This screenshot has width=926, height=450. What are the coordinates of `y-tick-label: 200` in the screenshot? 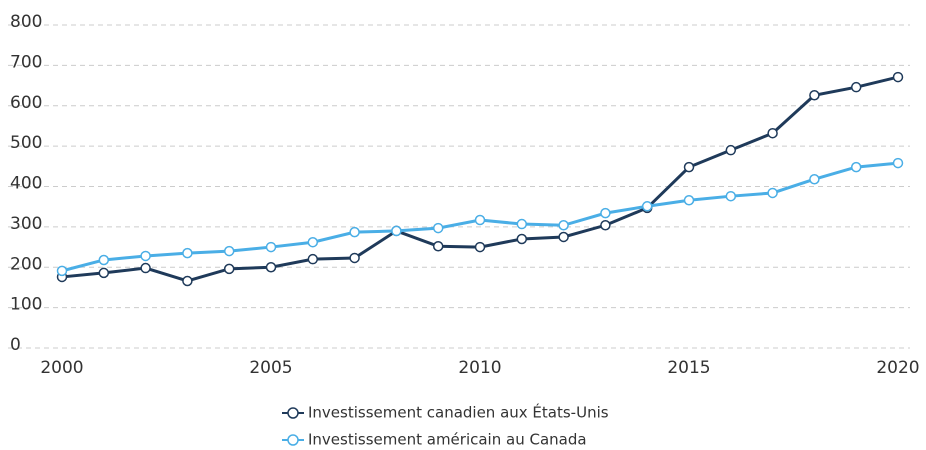 It's located at (26, 264).